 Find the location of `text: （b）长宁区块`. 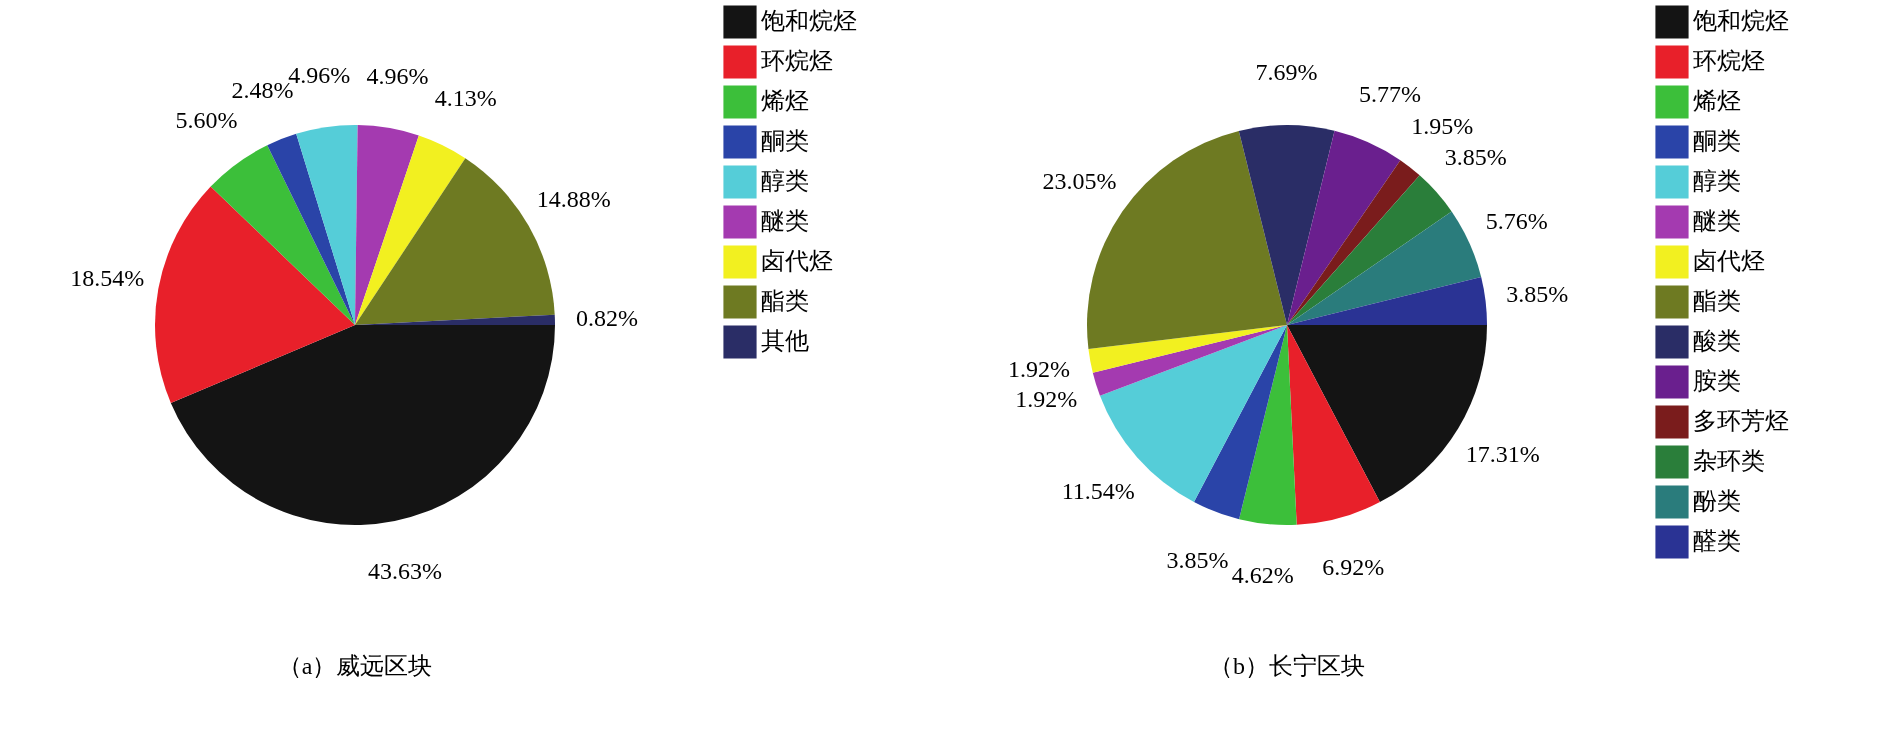

text: （b）长宁区块 is located at coordinates (1287, 666).